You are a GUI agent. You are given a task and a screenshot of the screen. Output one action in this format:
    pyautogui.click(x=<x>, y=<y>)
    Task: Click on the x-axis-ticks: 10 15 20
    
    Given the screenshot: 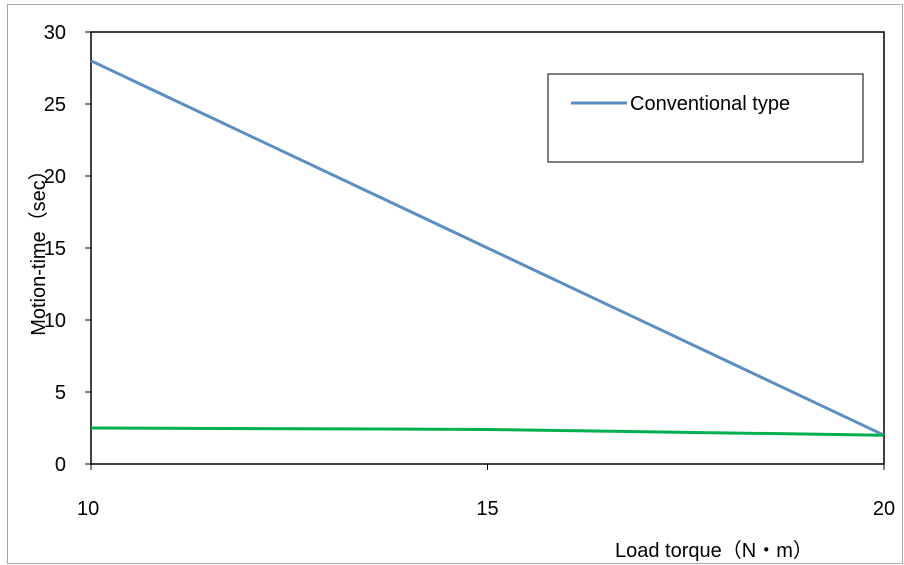 What is the action you would take?
    pyautogui.click(x=486, y=492)
    